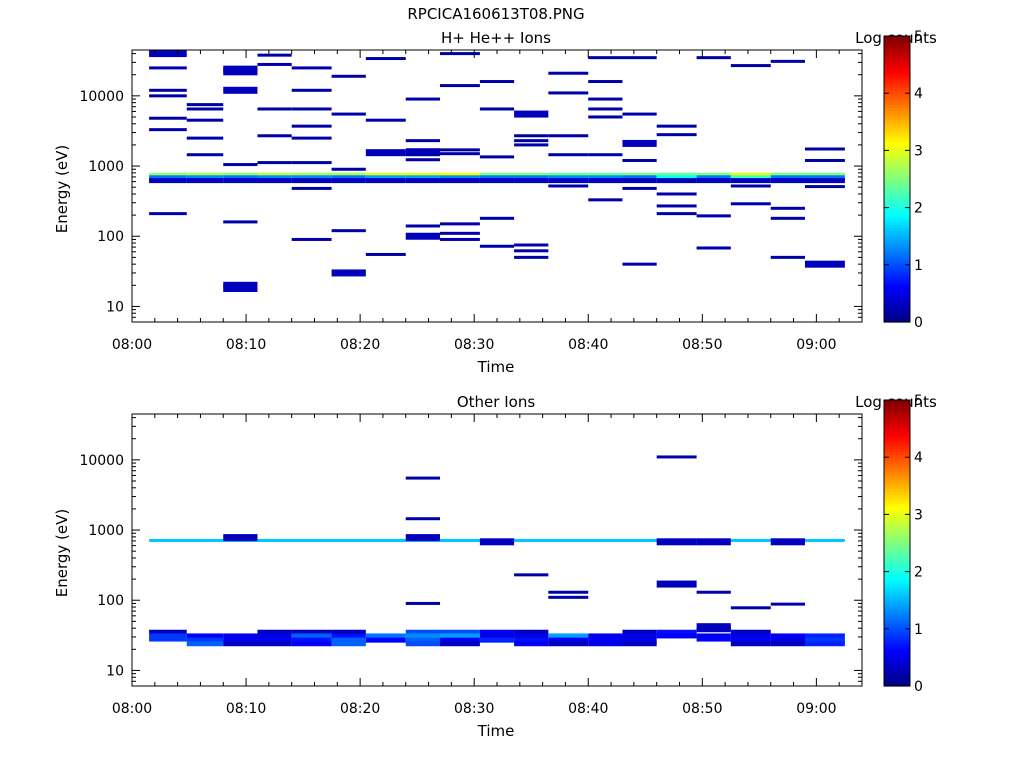 This screenshot has width=1024, height=768. Describe the element at coordinates (110, 601) in the screenshot. I see `y-tick-label: 100` at that location.